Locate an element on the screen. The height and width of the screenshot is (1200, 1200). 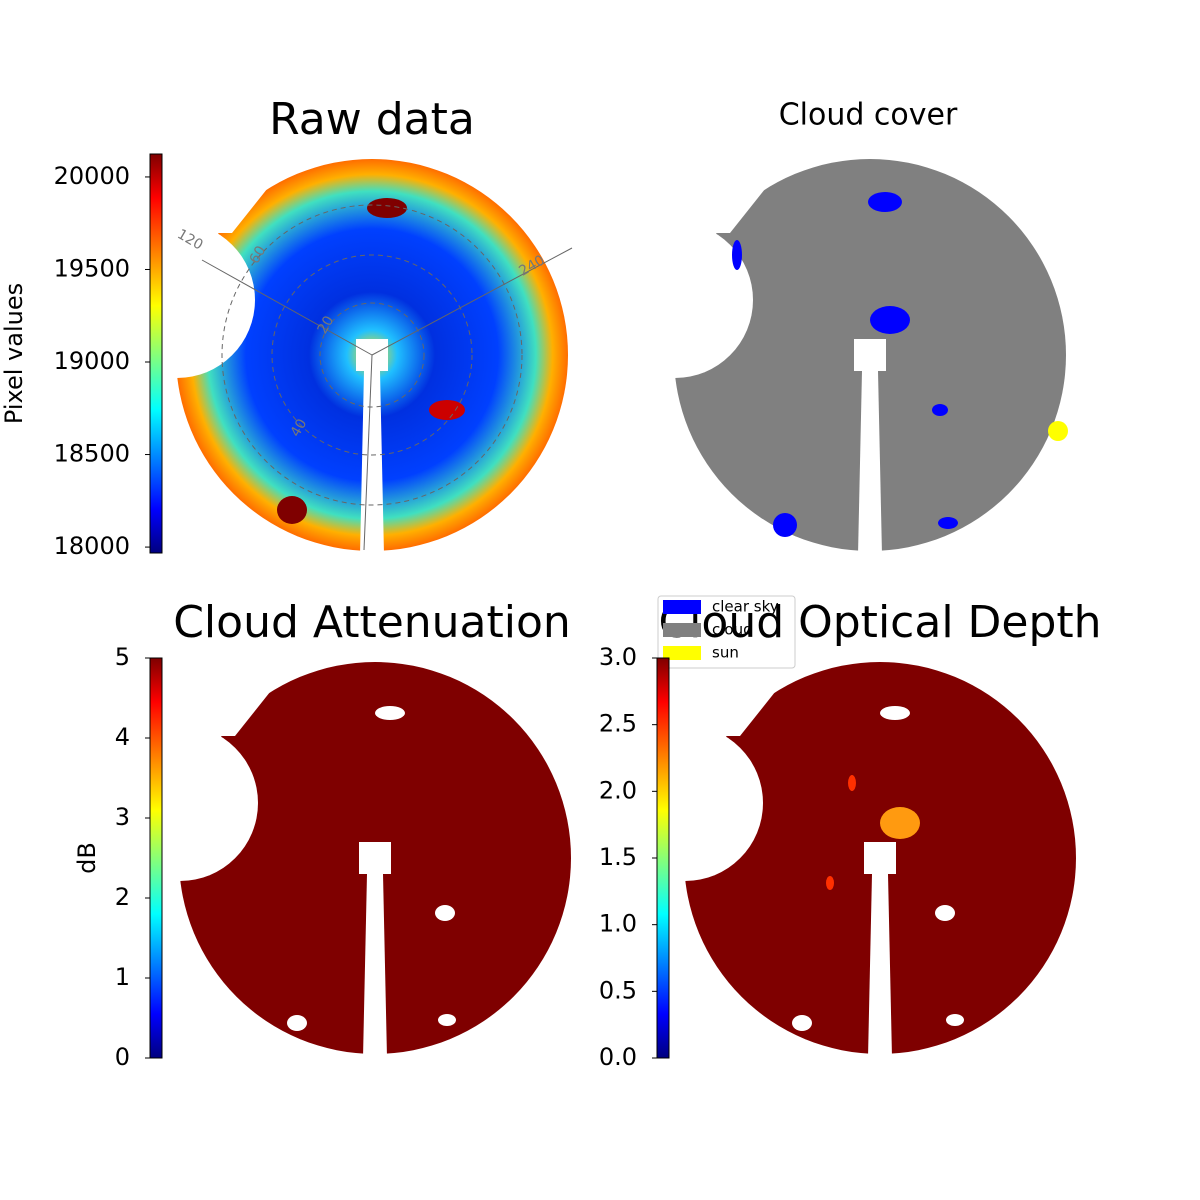
tick-label: 19500 is located at coordinates (92, 268).